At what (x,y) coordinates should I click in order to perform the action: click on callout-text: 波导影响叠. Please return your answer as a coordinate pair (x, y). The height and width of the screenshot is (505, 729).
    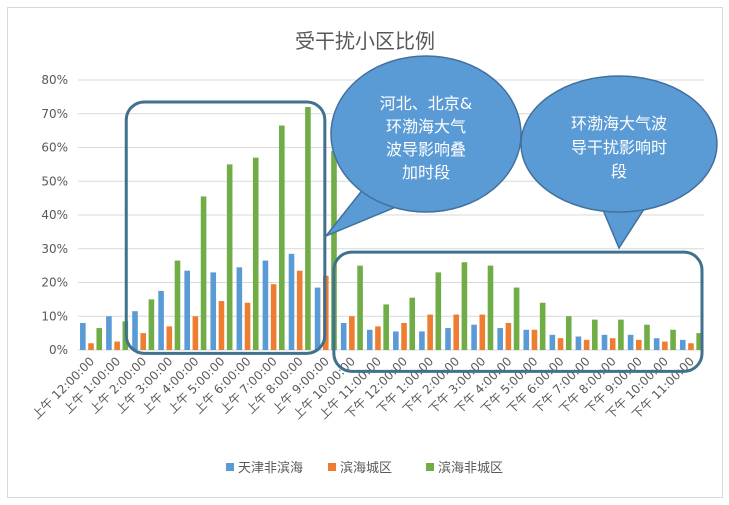
    Looking at the image, I should click on (426, 149).